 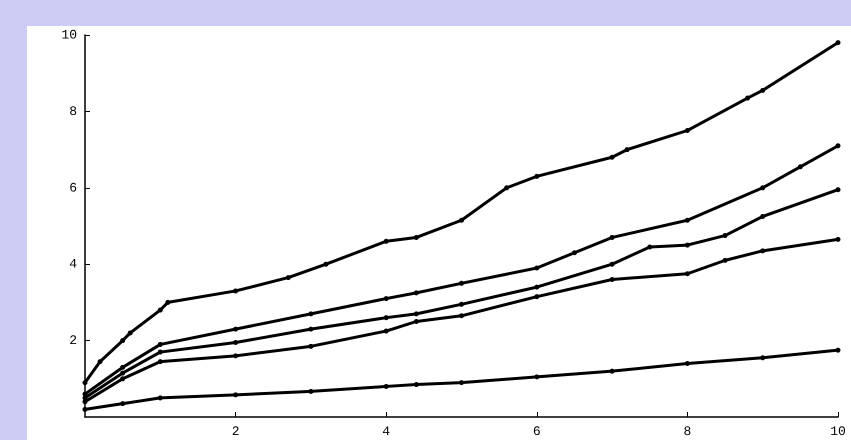 What do you see at coordinates (73, 264) in the screenshot?
I see `y-tick-label: 4` at bounding box center [73, 264].